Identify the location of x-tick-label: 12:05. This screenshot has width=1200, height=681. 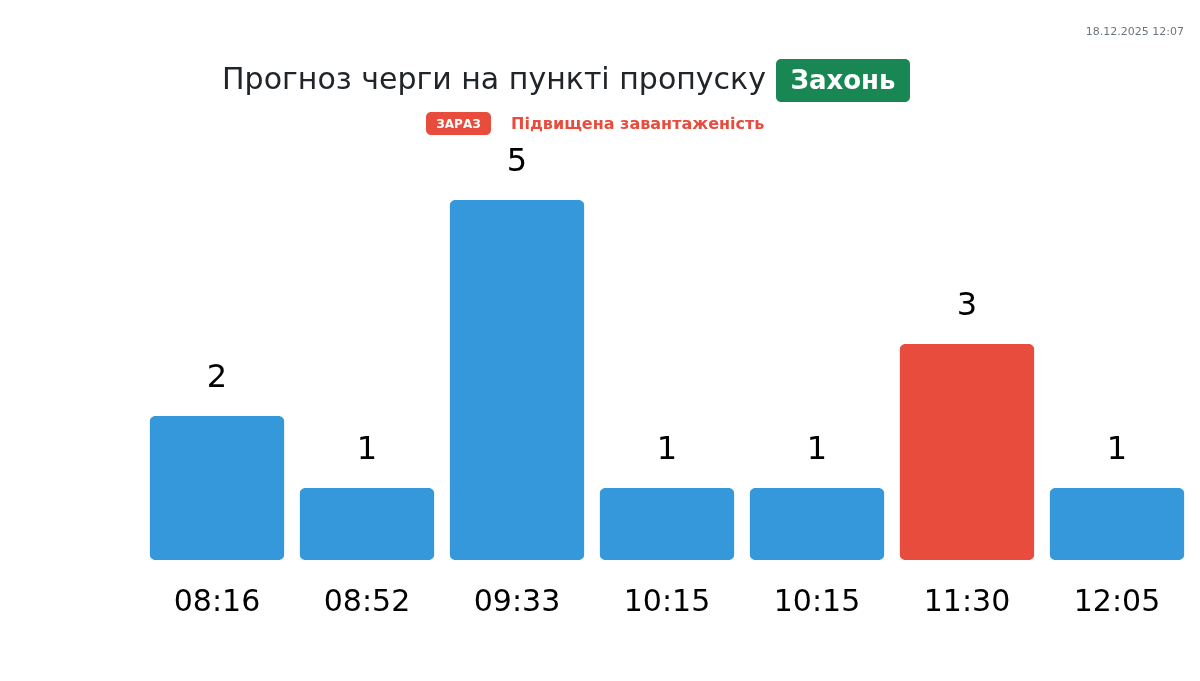
(1117, 600).